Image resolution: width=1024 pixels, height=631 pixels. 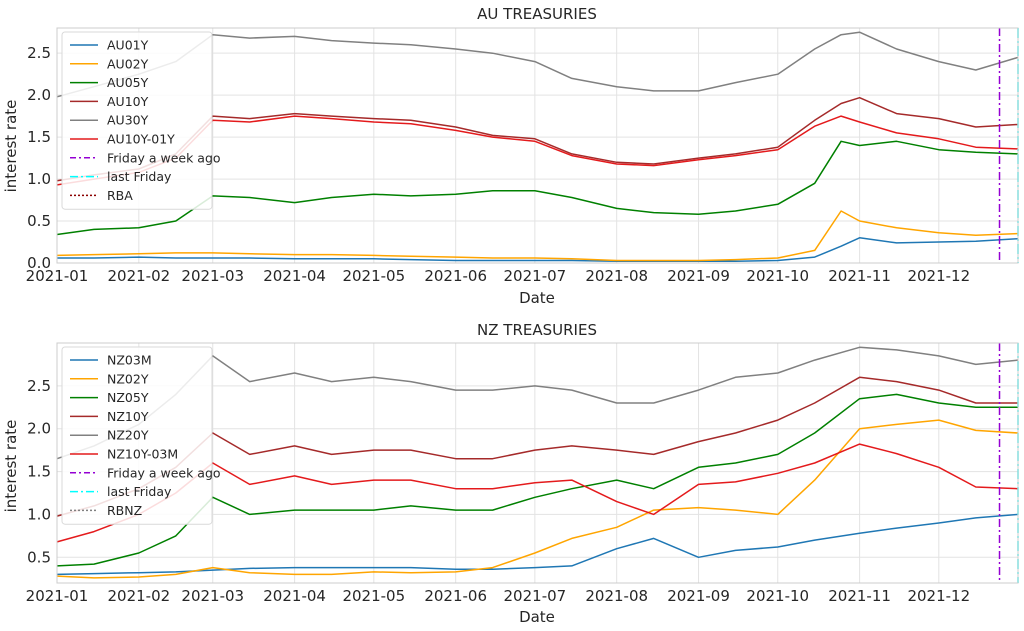 What do you see at coordinates (537, 493) in the screenshot?
I see `series-line-nz10y-03m` at bounding box center [537, 493].